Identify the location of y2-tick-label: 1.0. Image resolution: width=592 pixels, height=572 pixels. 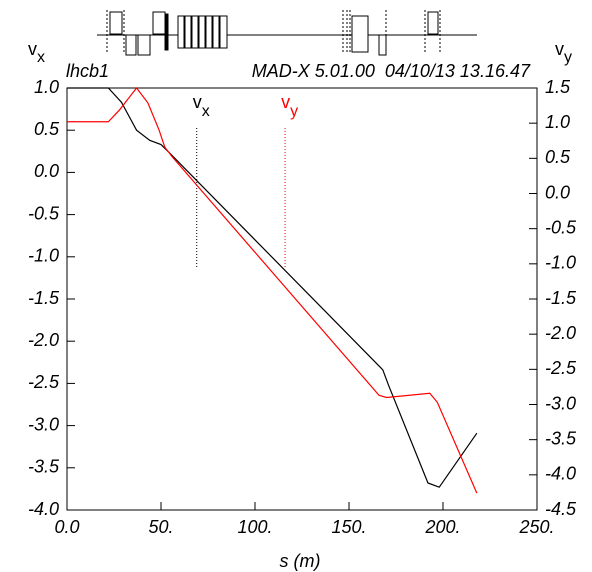
(557, 122).